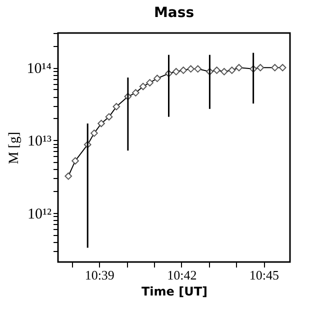 This screenshot has height=320, width=321. Describe the element at coordinates (14, 148) in the screenshot. I see `y-axis-title: M [g]` at that location.